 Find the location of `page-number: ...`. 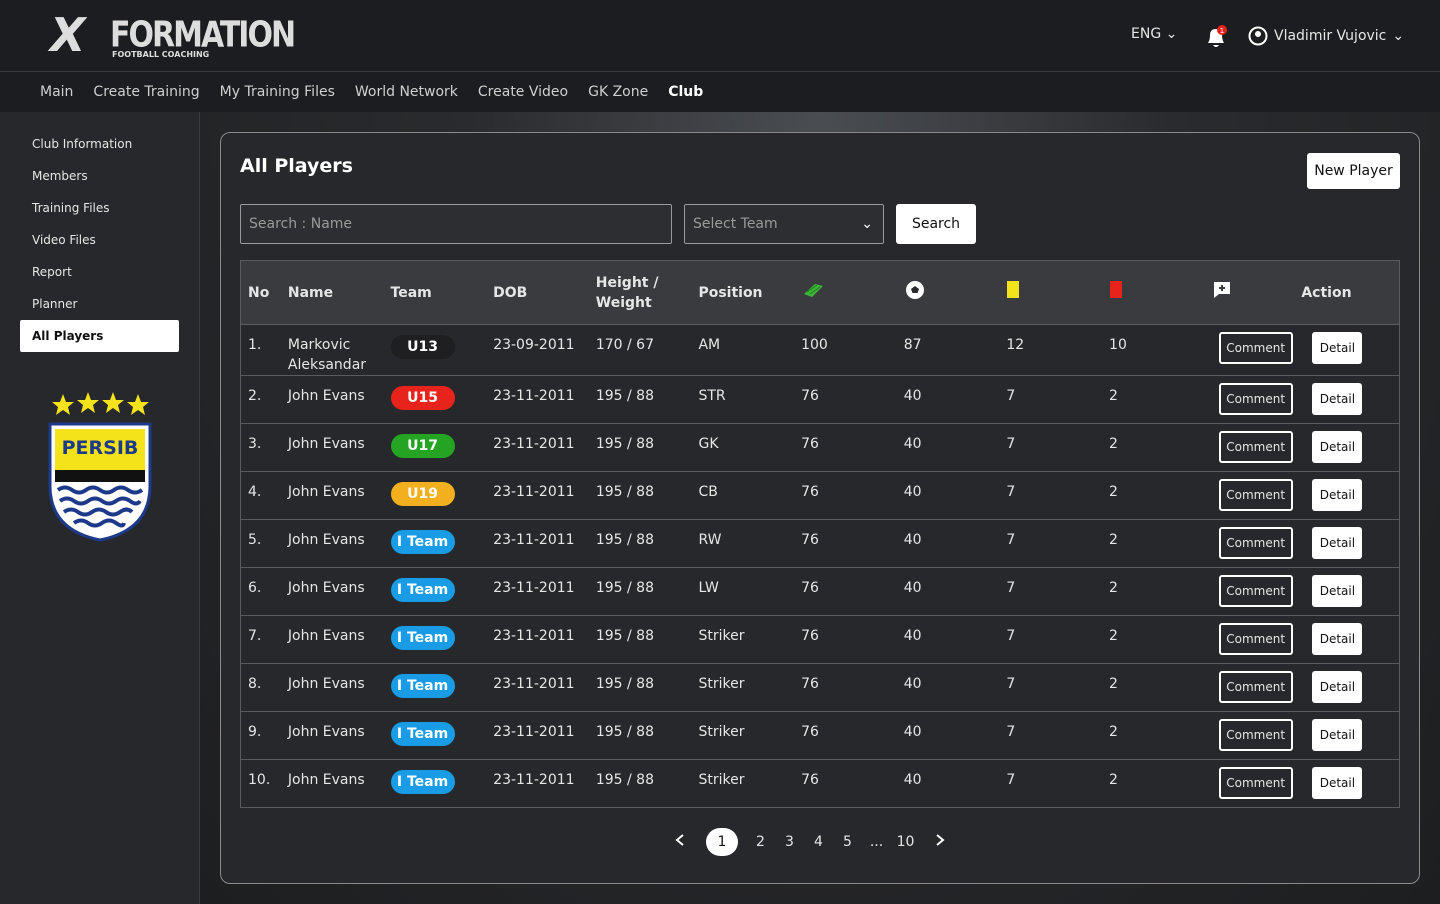

page-number: ... is located at coordinates (876, 842).